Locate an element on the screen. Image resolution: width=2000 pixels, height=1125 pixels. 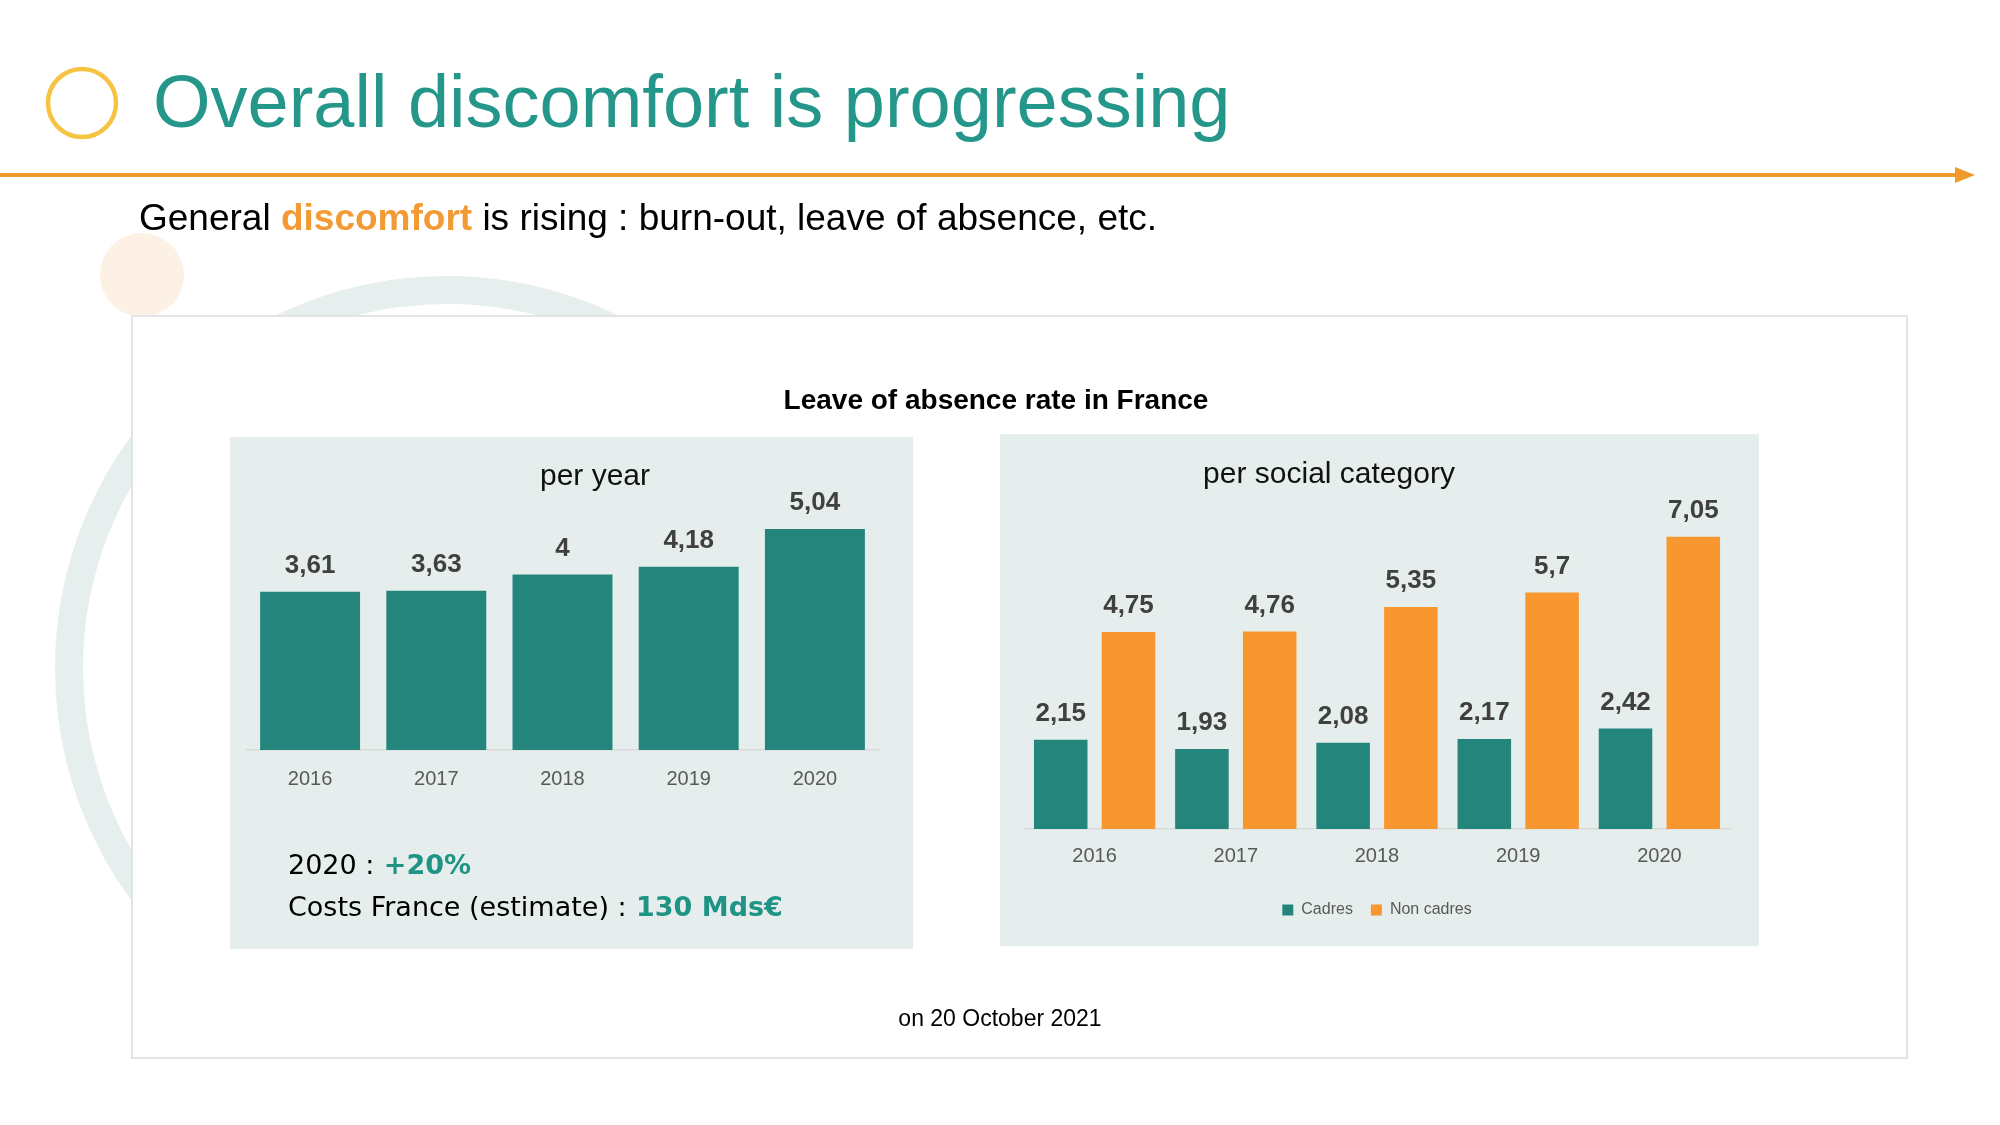
text: Leave of absence rate in France is located at coordinates (996, 399).